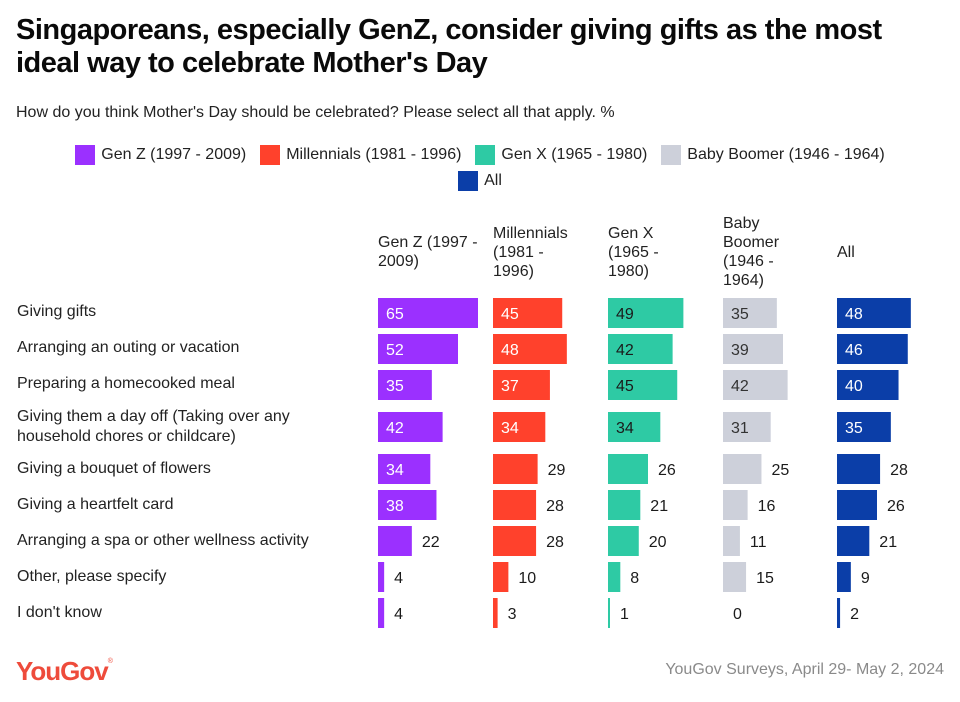  What do you see at coordinates (854, 350) in the screenshot?
I see `value-label-all-1: 46` at bounding box center [854, 350].